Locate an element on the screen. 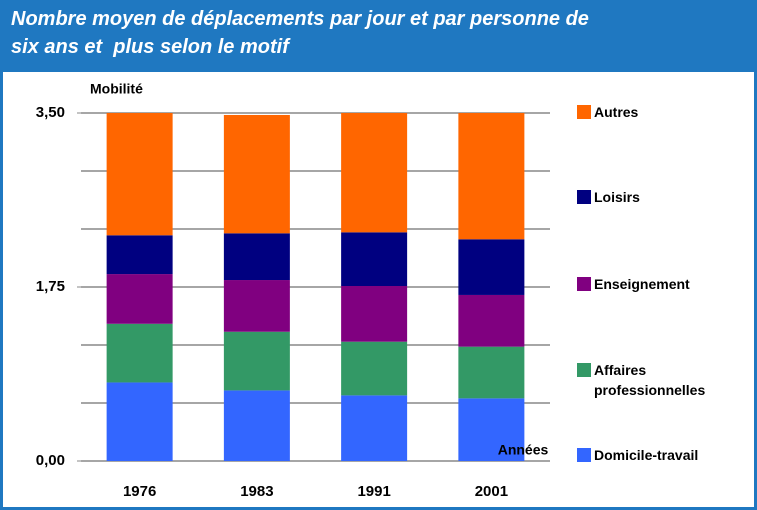 Image resolution: width=757 pixels, height=510 pixels. x-axis-label: Années is located at coordinates (523, 450).